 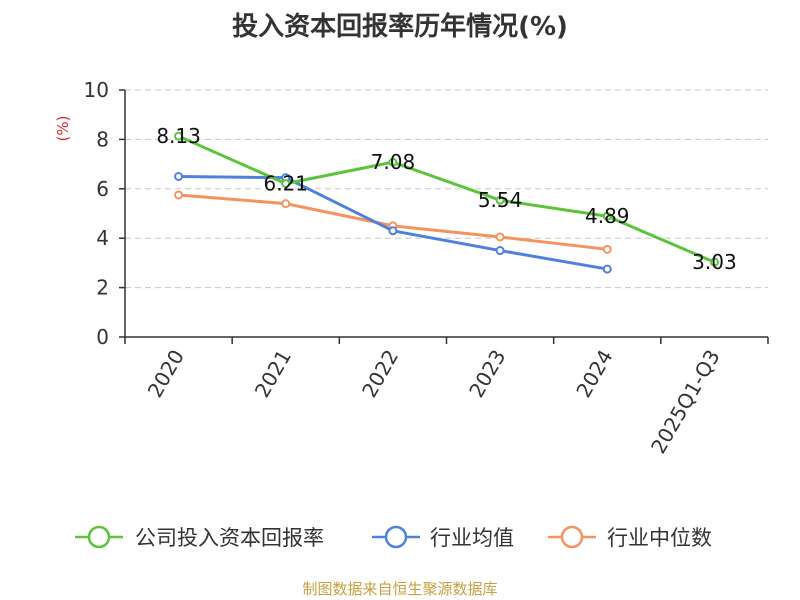 I want to click on data-label: 3.03, so click(x=714, y=262).